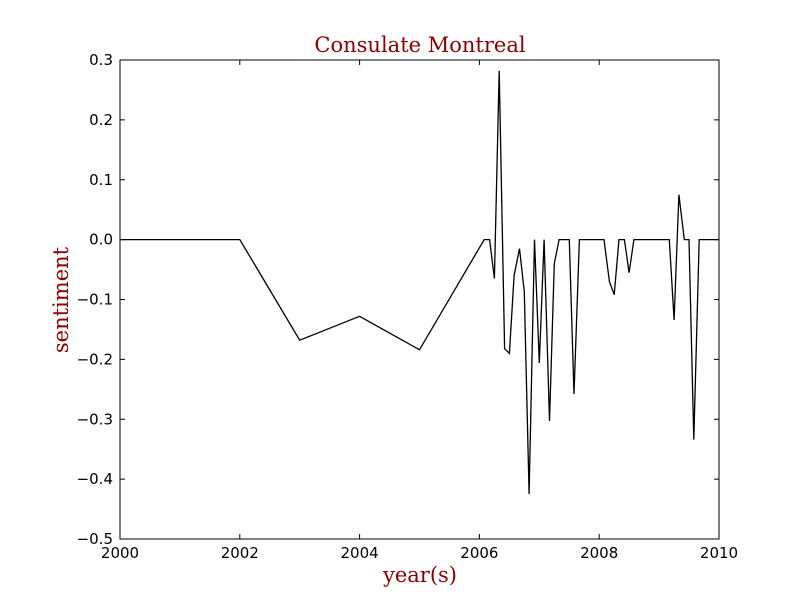 This screenshot has width=800, height=600. I want to click on y-tick-label: 0.3, so click(101, 60).